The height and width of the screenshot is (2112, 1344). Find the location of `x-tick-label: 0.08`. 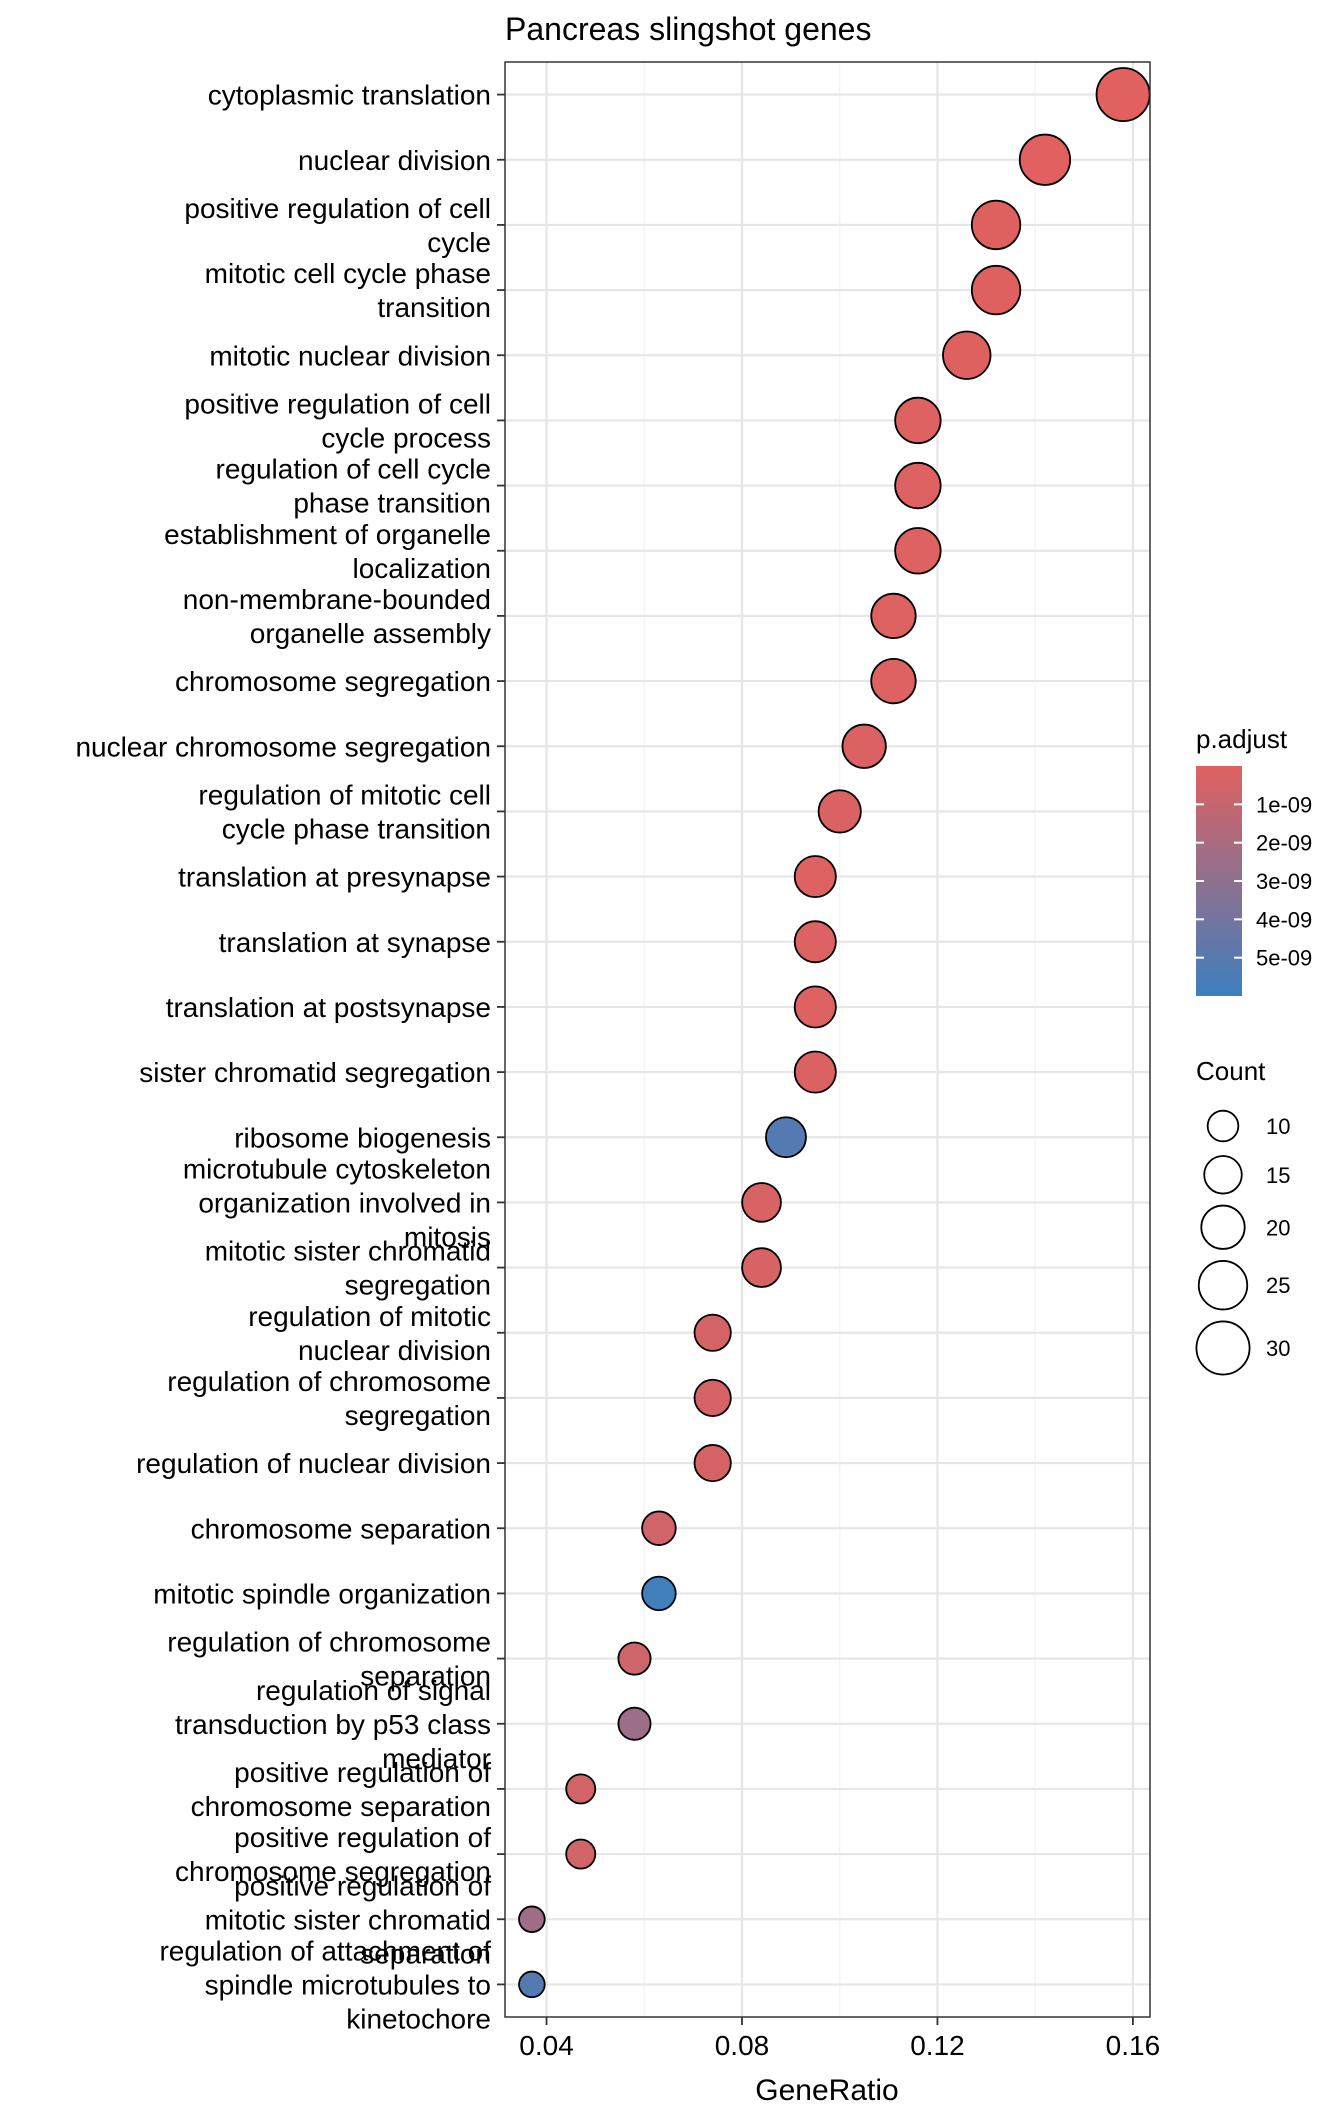

x-tick-label: 0.08 is located at coordinates (742, 2045).